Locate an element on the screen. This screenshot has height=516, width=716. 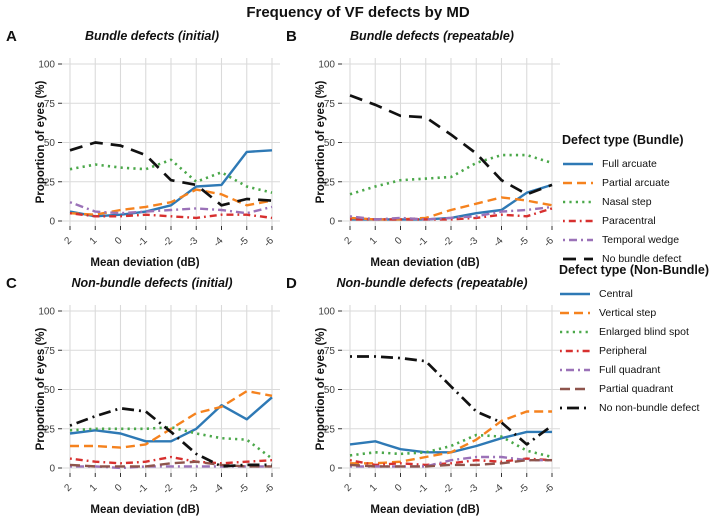
legend-item-label: No non-bundle defect is located at coordinates (649, 407).